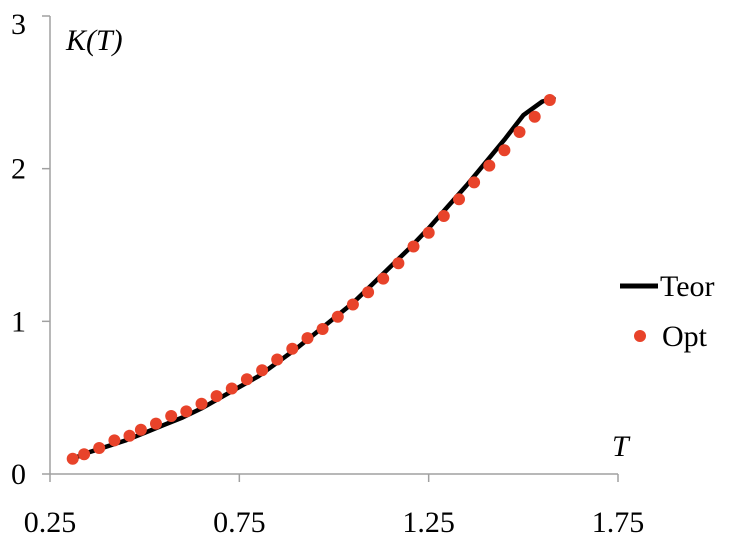 This screenshot has width=742, height=546. I want to click on x-axis-title: T, so click(621, 446).